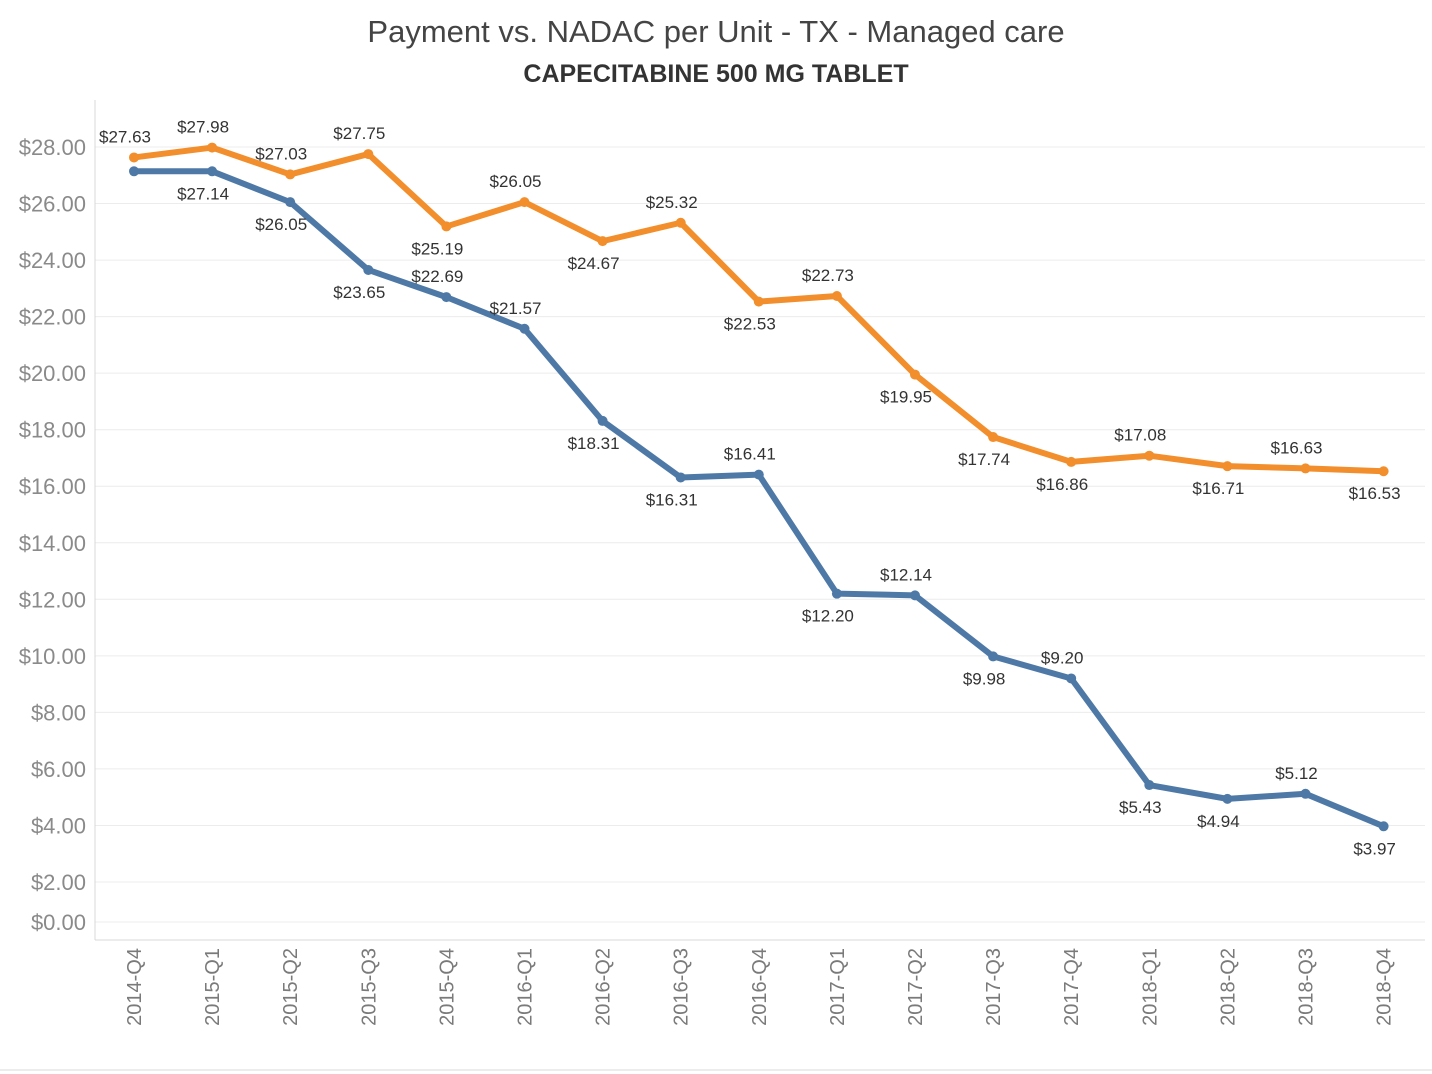 This screenshot has width=1432, height=1074. I want to click on data-label: $27.63, so click(125, 136).